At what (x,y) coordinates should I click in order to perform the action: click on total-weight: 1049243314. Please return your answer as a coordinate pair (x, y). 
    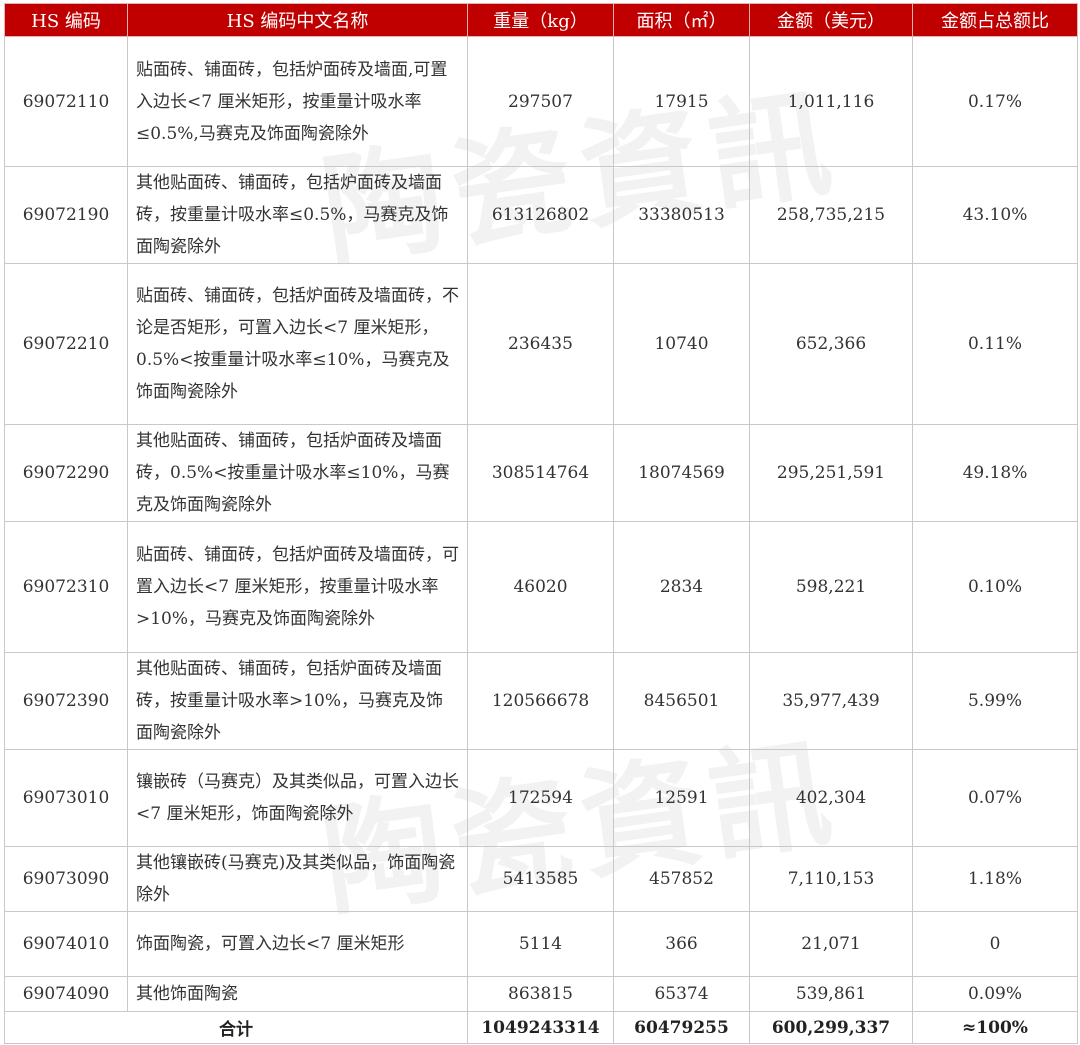
    Looking at the image, I should click on (540, 1027).